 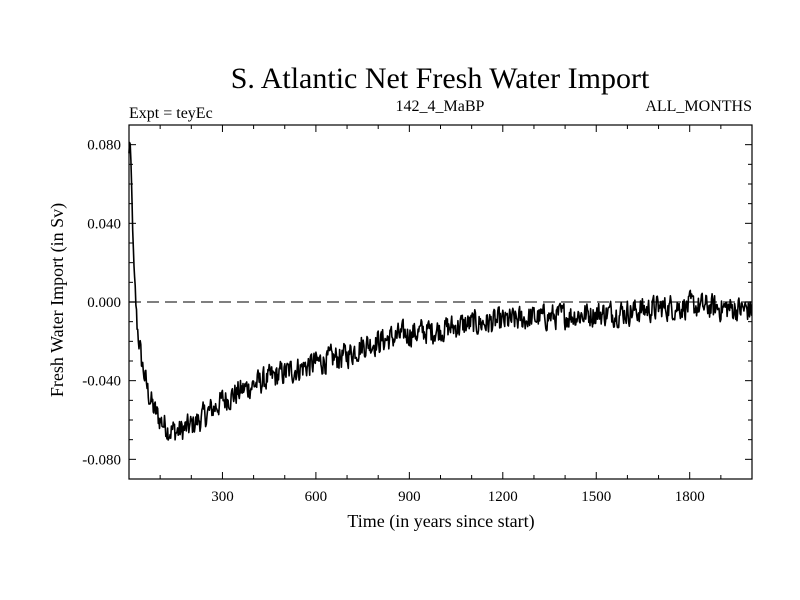 What do you see at coordinates (690, 497) in the screenshot?
I see `x-tick-label: 1800` at bounding box center [690, 497].